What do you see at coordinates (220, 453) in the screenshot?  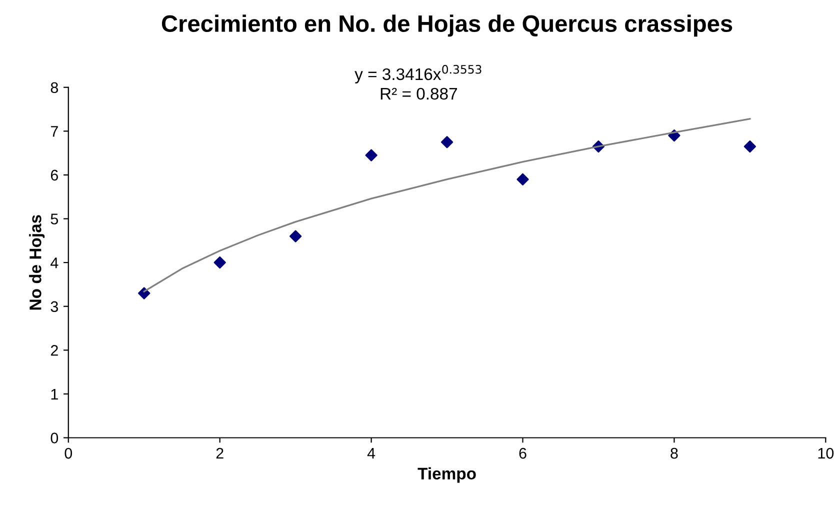 I see `x-tick-label: 2` at bounding box center [220, 453].